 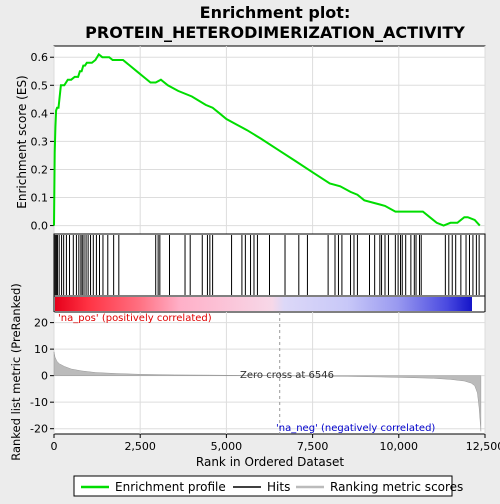 What do you see at coordinates (40, 141) in the screenshot?
I see `es-tick-label: 0.3` at bounding box center [40, 141].